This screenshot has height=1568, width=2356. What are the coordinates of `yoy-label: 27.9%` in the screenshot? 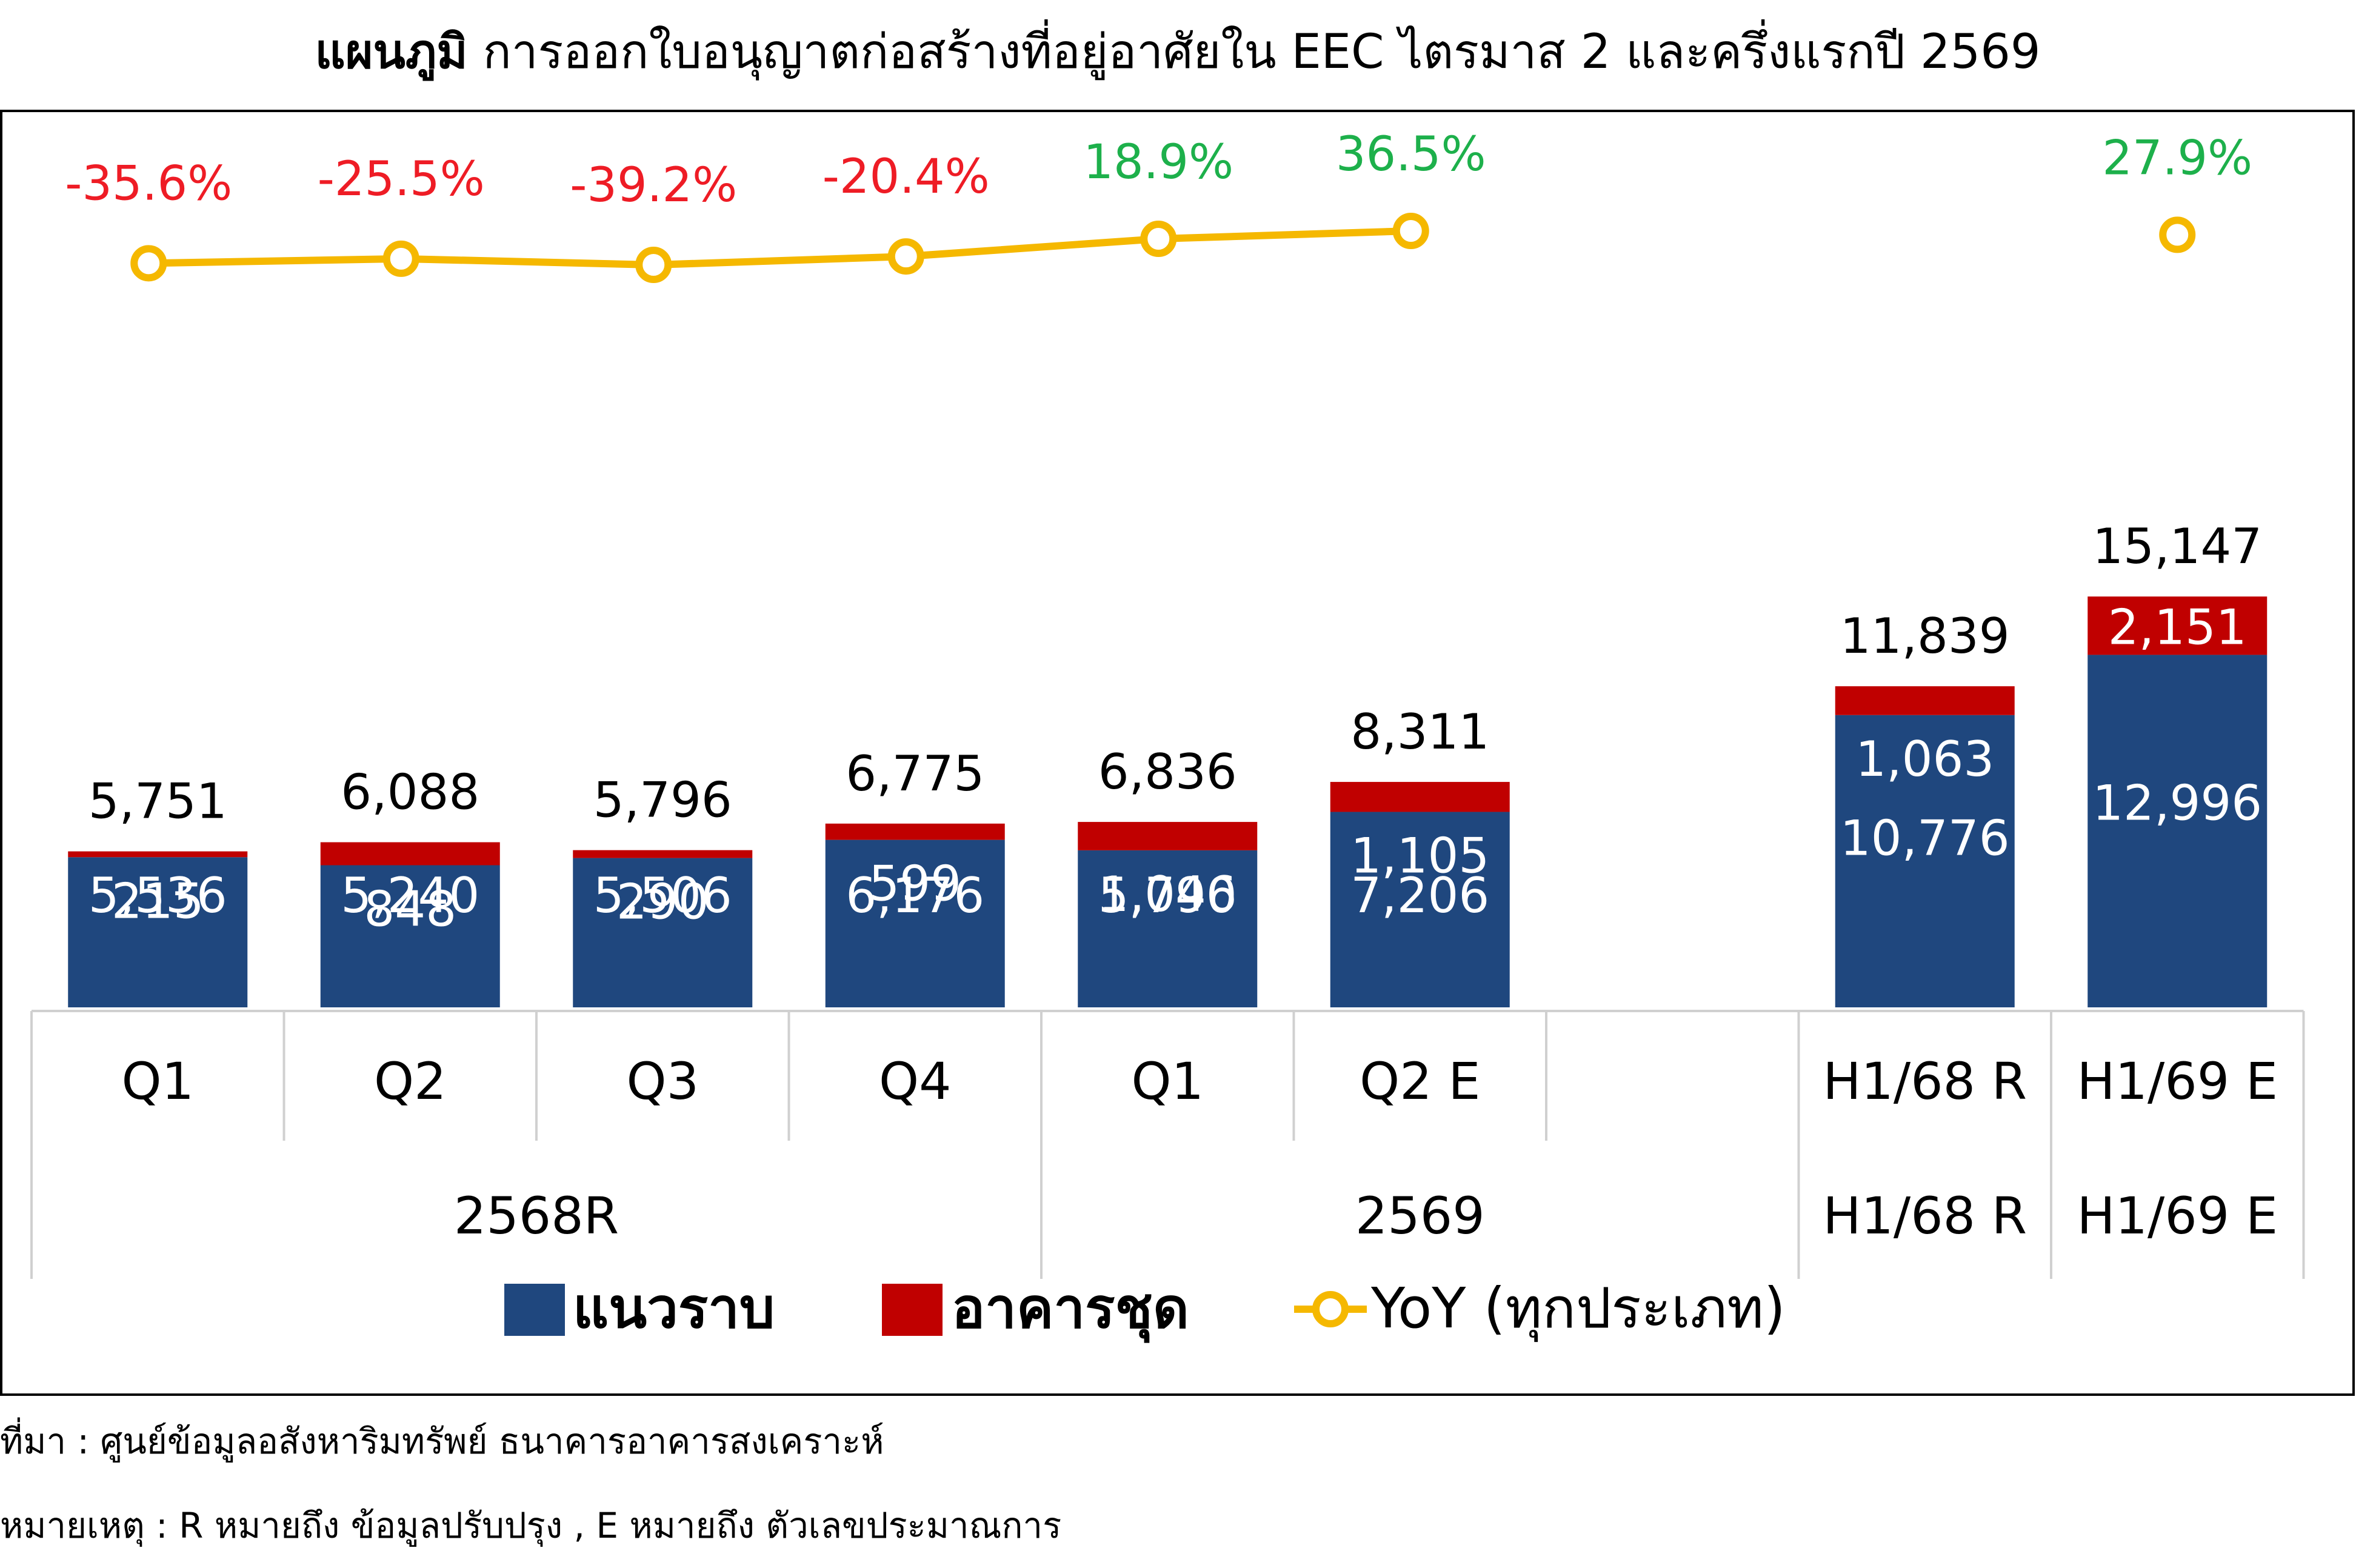 It's located at (2177, 158).